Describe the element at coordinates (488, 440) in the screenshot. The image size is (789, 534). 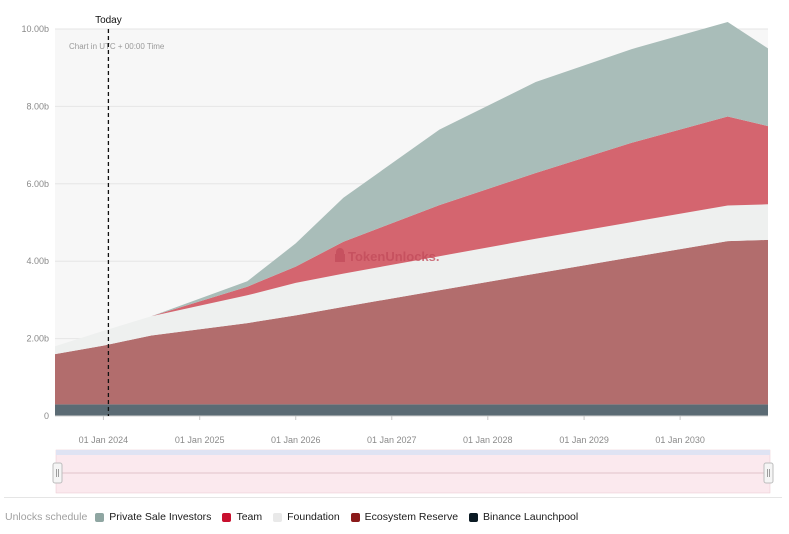
I see `x-tick-label: 01 Jan 2028` at that location.